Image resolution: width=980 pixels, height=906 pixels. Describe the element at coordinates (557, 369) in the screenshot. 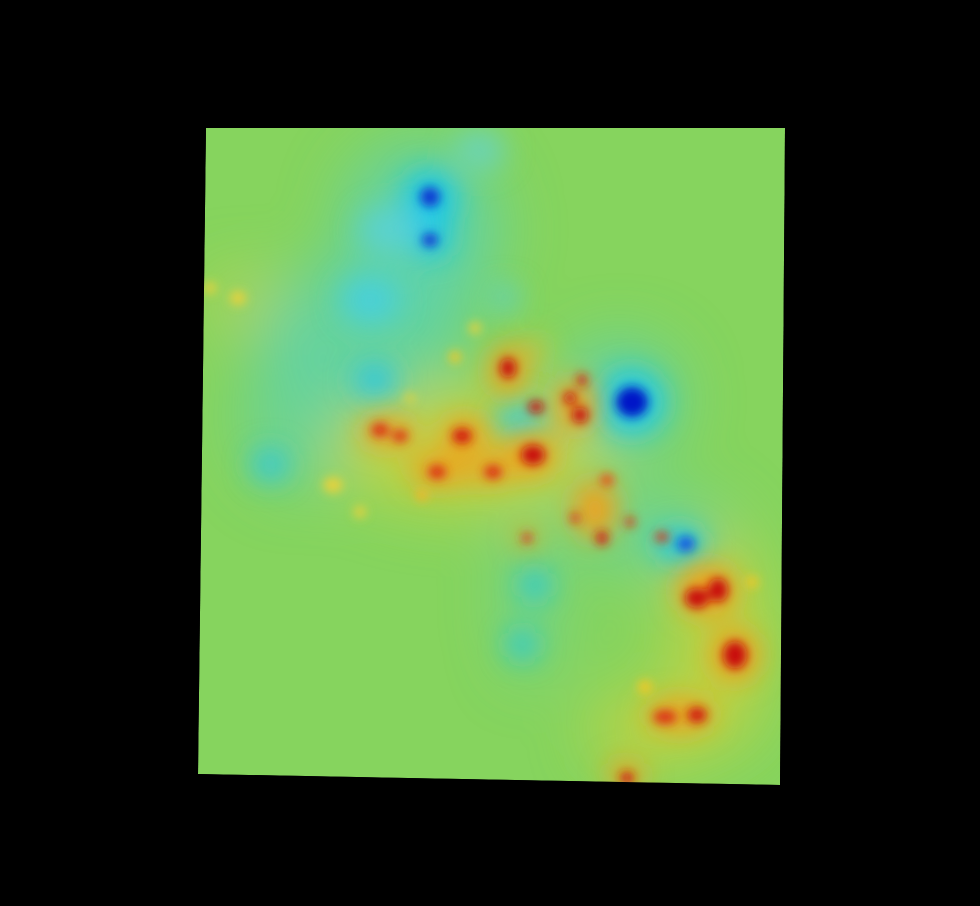

I see `coldspot-core-layer` at that location.